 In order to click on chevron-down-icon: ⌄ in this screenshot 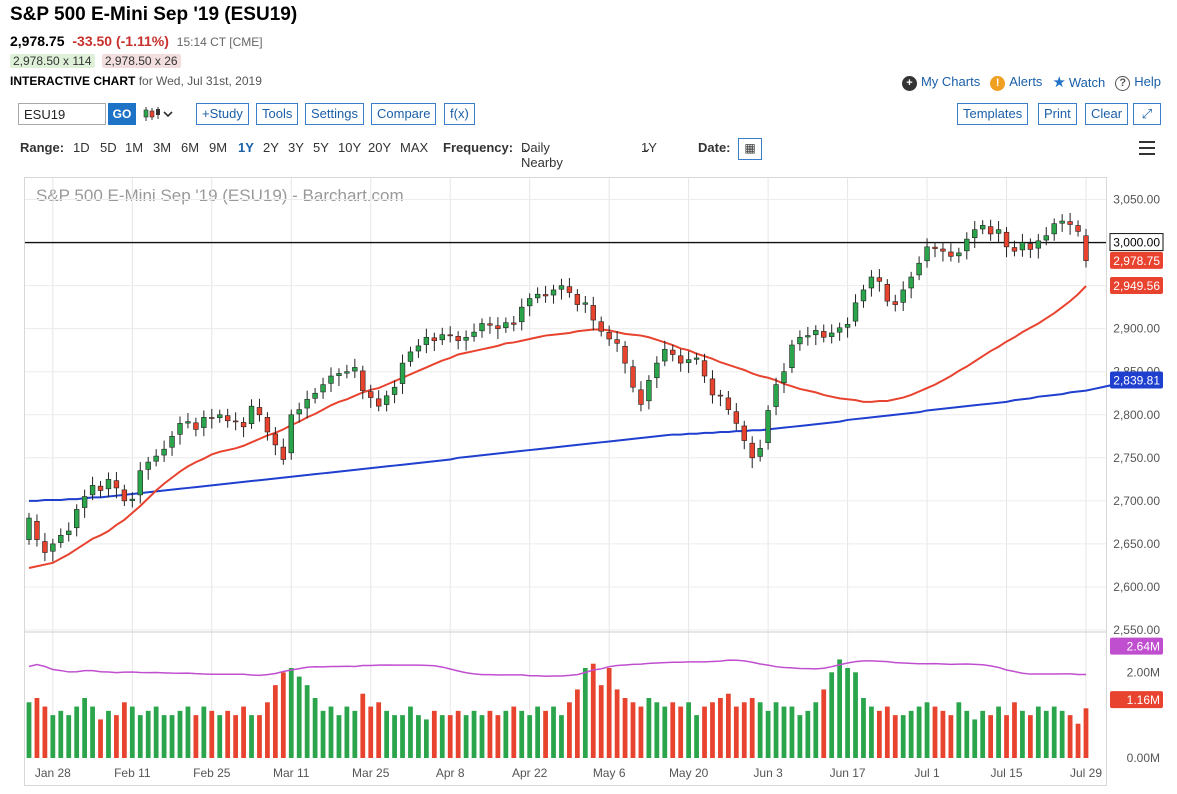, I will do `click(646, 147)`.